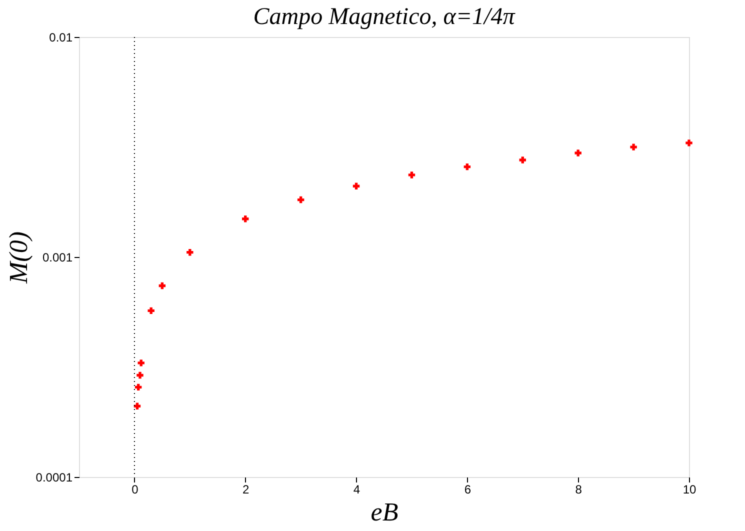 The height and width of the screenshot is (531, 745). I want to click on x-axis-title: eB, so click(384, 512).